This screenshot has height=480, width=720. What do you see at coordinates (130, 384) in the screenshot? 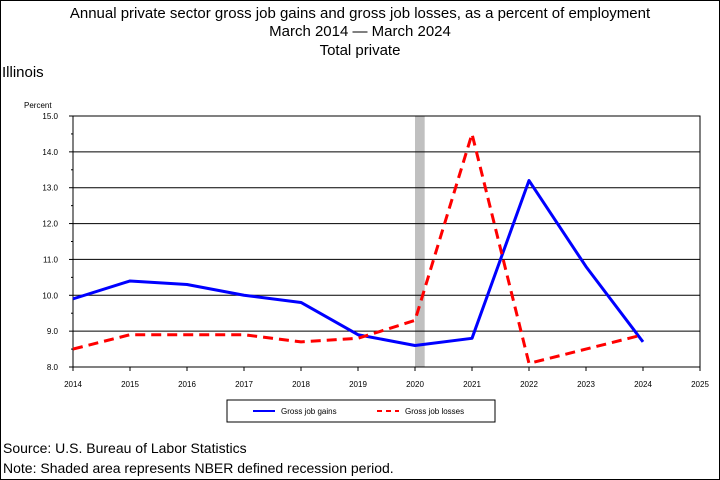
I see `x-tick-label: 2015` at bounding box center [130, 384].